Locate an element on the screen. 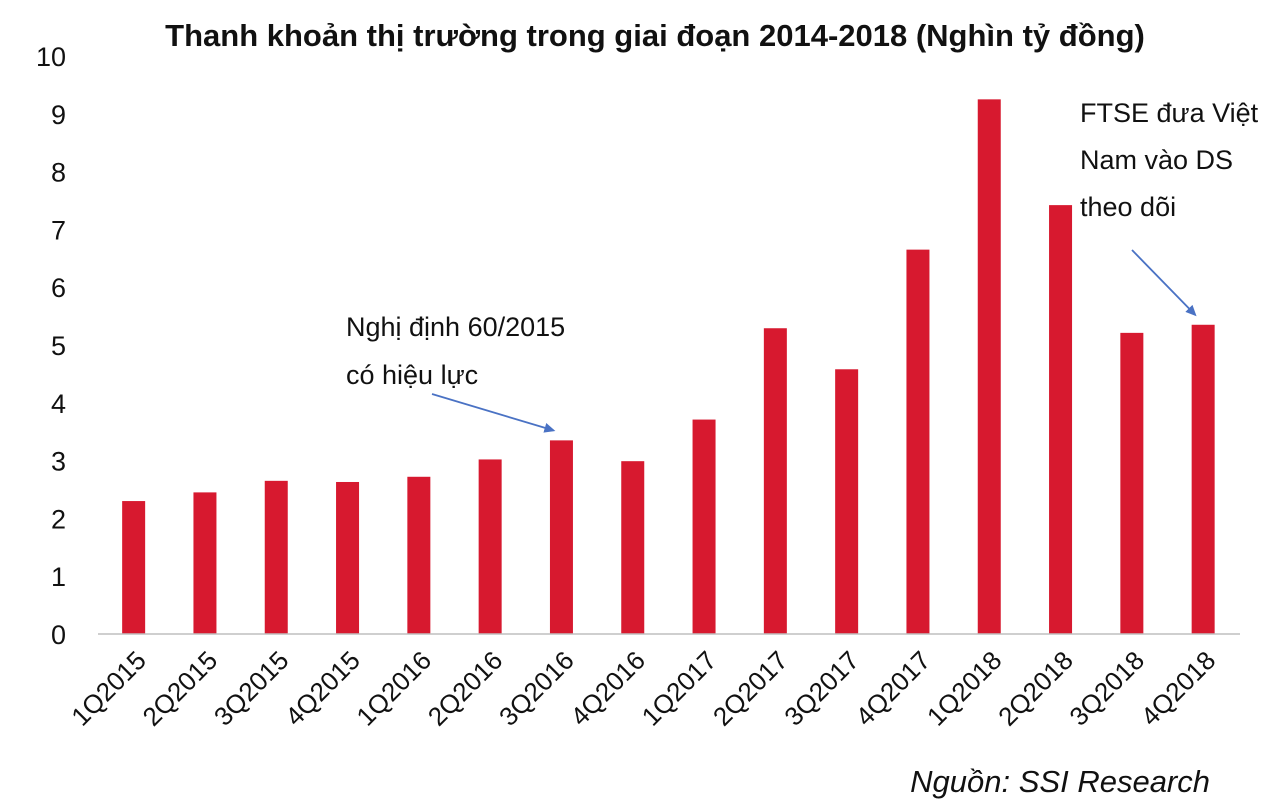 This screenshot has width=1280, height=802. x-tick-label: 3Q2015 is located at coordinates (251, 688).